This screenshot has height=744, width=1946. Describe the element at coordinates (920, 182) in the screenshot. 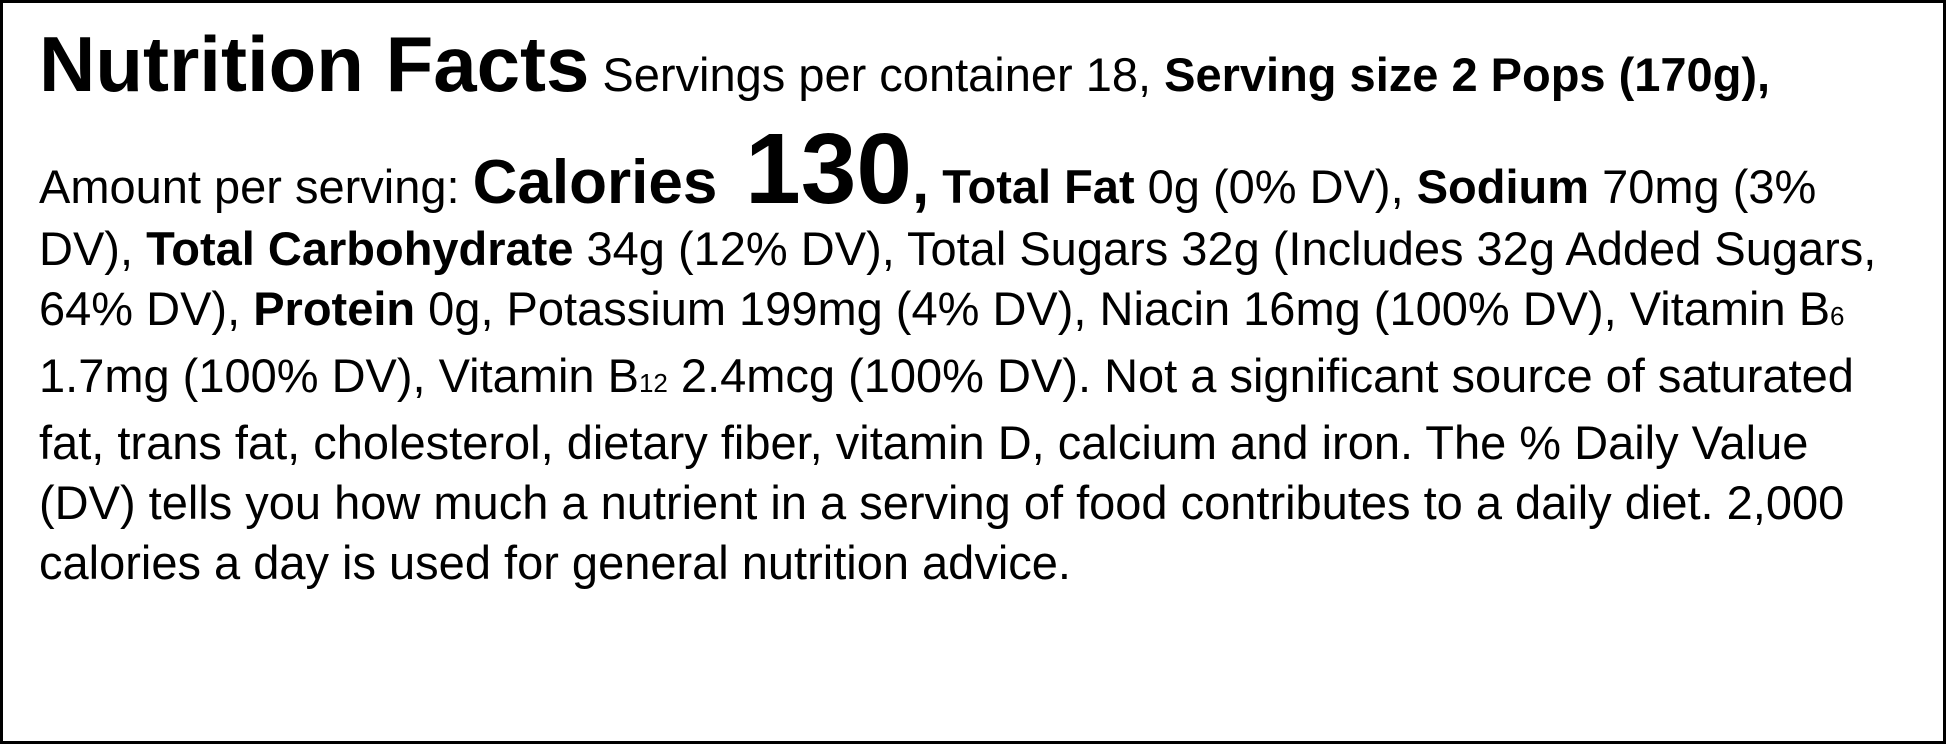

I see `text-bold: ,` at that location.